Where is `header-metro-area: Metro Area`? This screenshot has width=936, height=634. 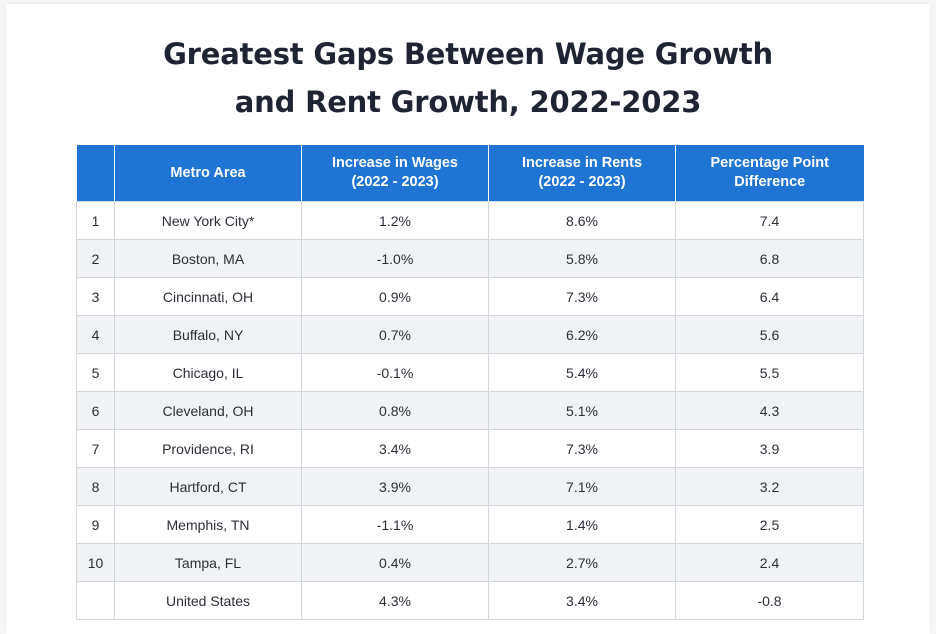 header-metro-area: Metro Area is located at coordinates (208, 173).